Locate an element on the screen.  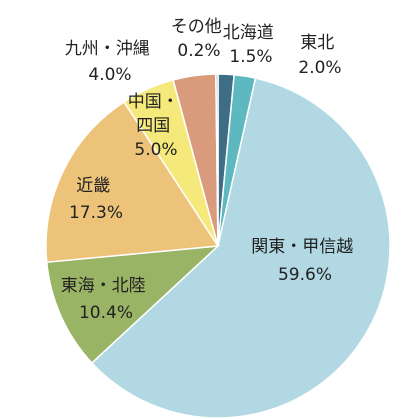
pie-slice-other is located at coordinates (217, 160).